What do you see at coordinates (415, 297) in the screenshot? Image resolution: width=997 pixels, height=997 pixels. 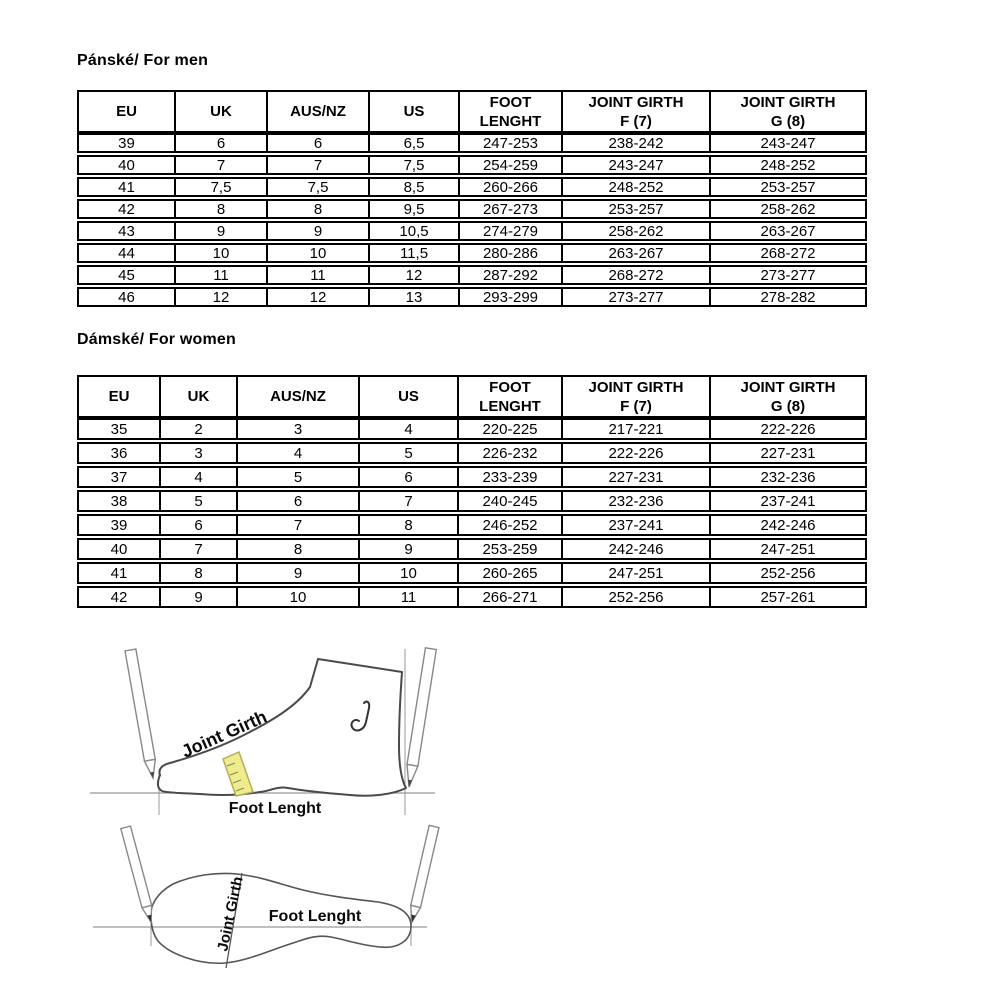 I see `cell: 13` at bounding box center [415, 297].